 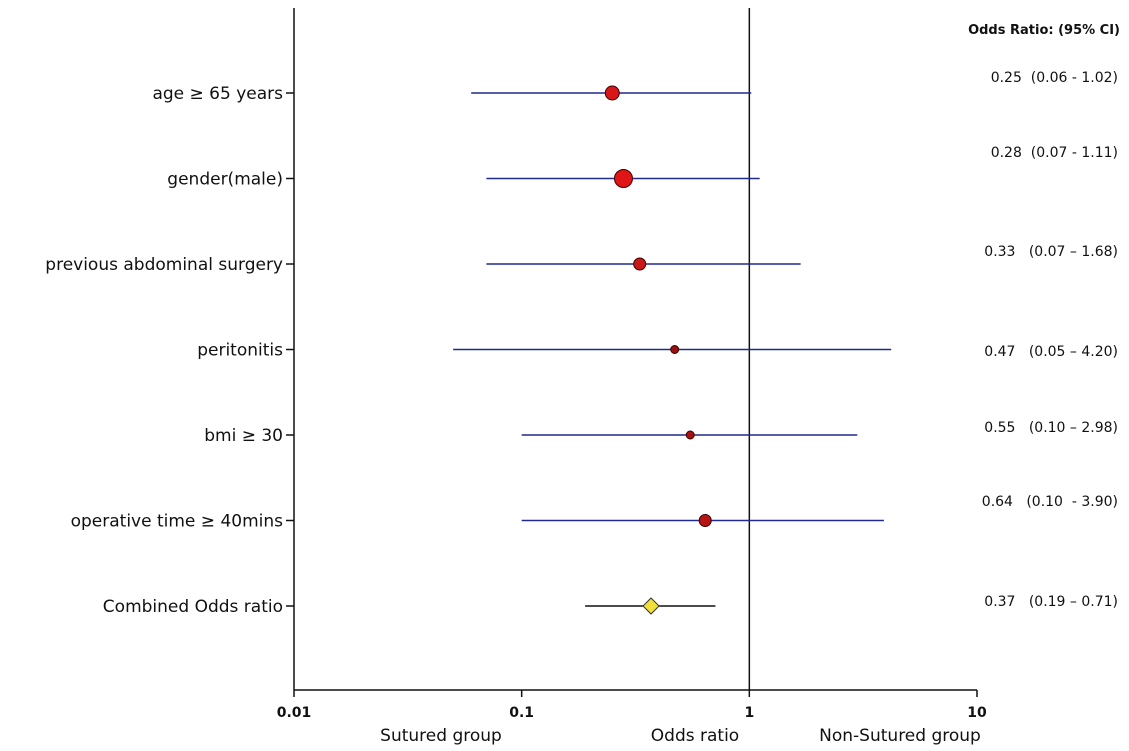 I want to click on forest-row: Combined Odds ratio 0.37 (0.19 – 0.71), so click(x=610, y=605).